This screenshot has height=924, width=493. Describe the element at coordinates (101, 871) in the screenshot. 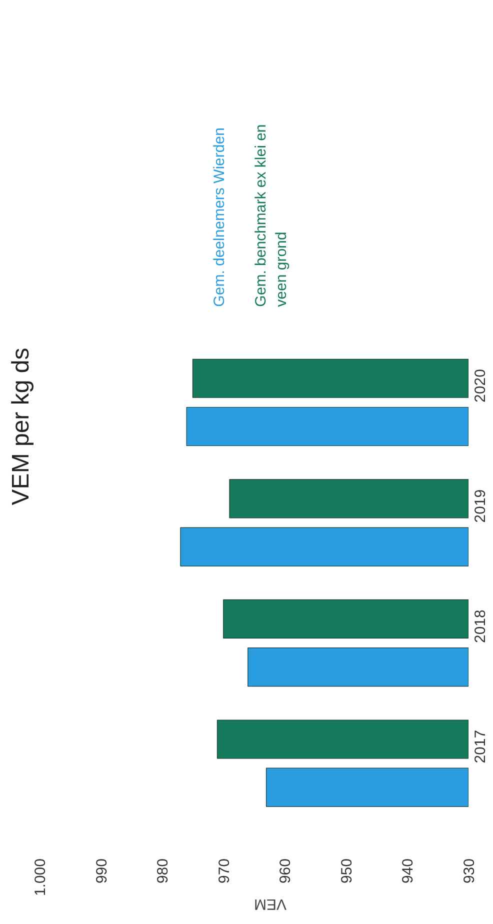

I see `x-tick-label: 990` at that location.